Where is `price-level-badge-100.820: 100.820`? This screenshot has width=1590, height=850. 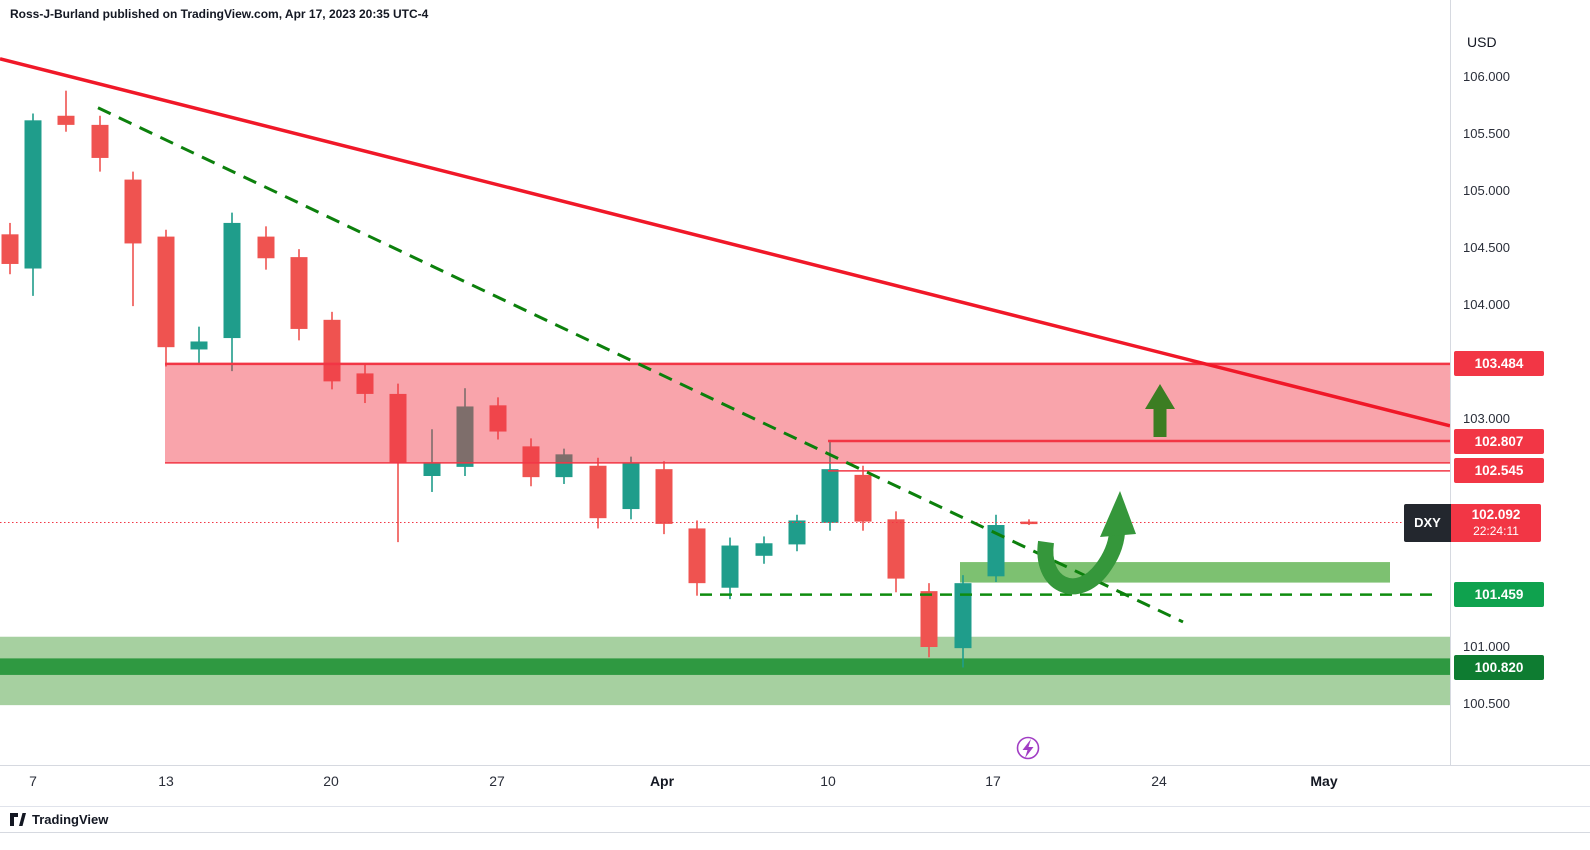
price-level-badge-100.820: 100.820 is located at coordinates (1499, 668).